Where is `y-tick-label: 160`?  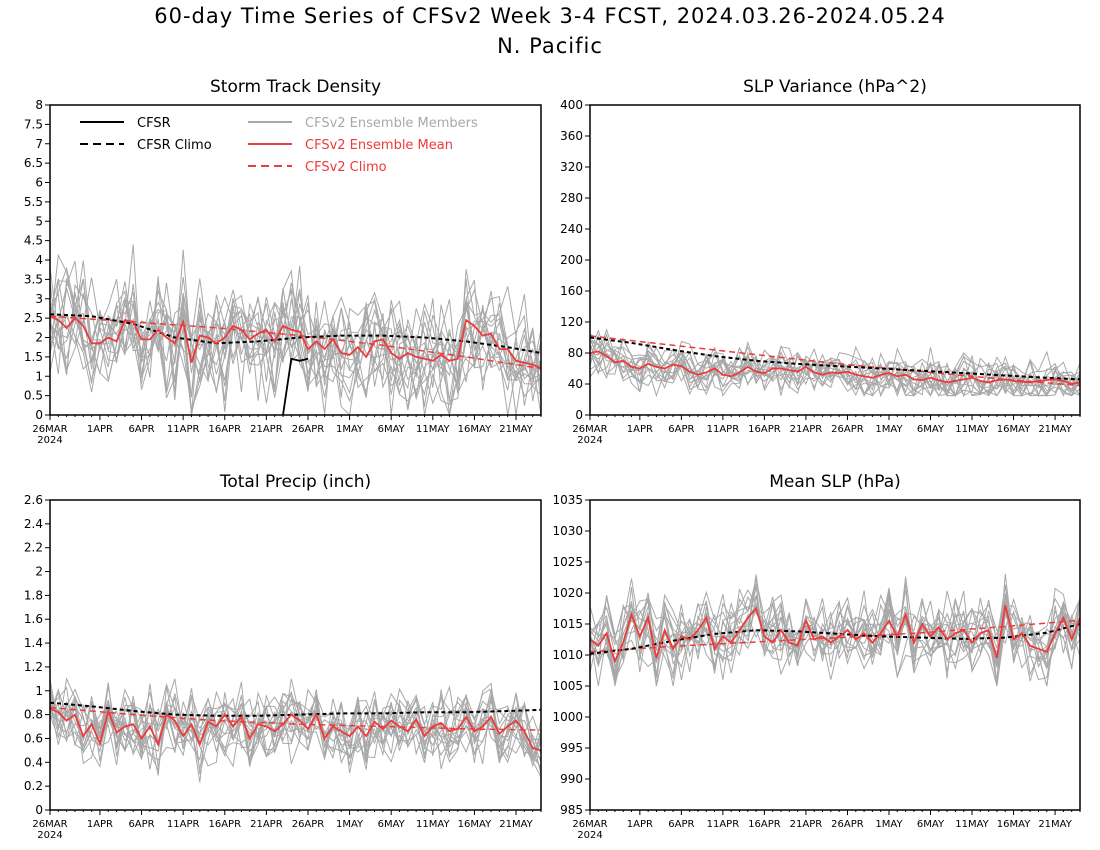
y-tick-label: 160 is located at coordinates (571, 291).